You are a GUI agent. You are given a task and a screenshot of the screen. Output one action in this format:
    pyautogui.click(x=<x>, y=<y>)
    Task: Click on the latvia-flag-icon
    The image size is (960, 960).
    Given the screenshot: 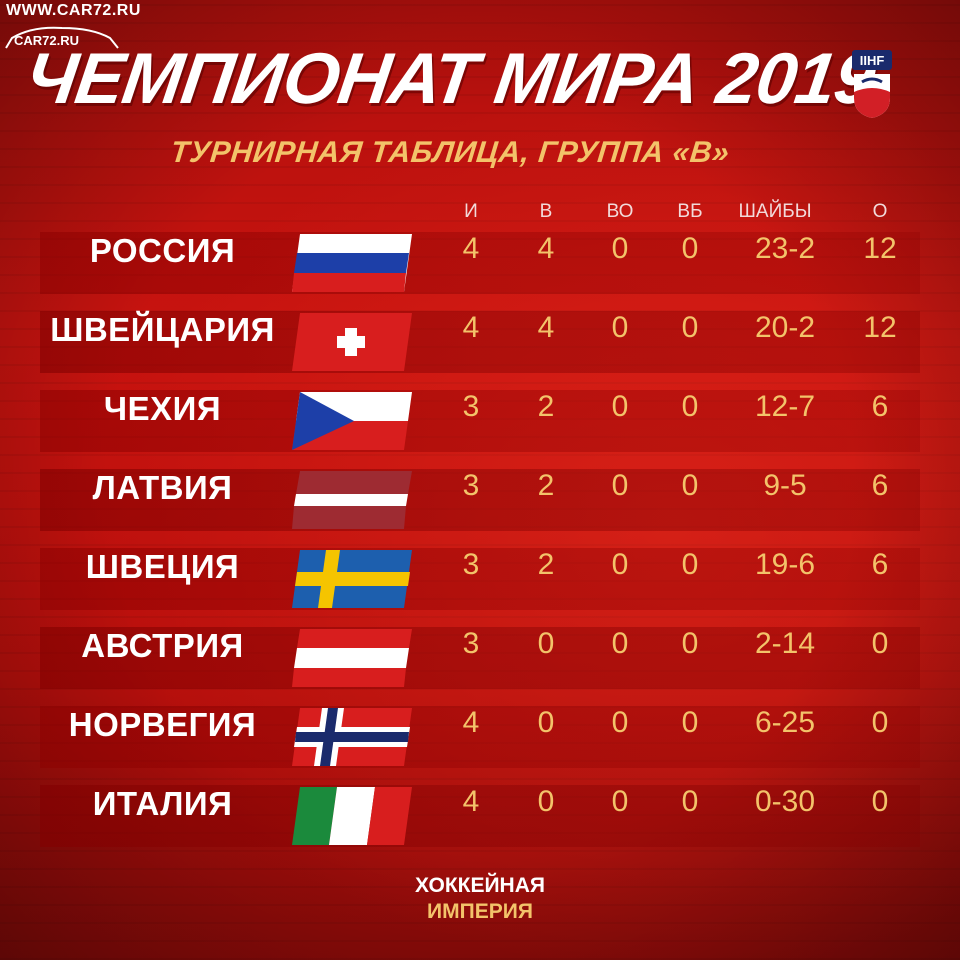 What is the action you would take?
    pyautogui.click(x=352, y=500)
    